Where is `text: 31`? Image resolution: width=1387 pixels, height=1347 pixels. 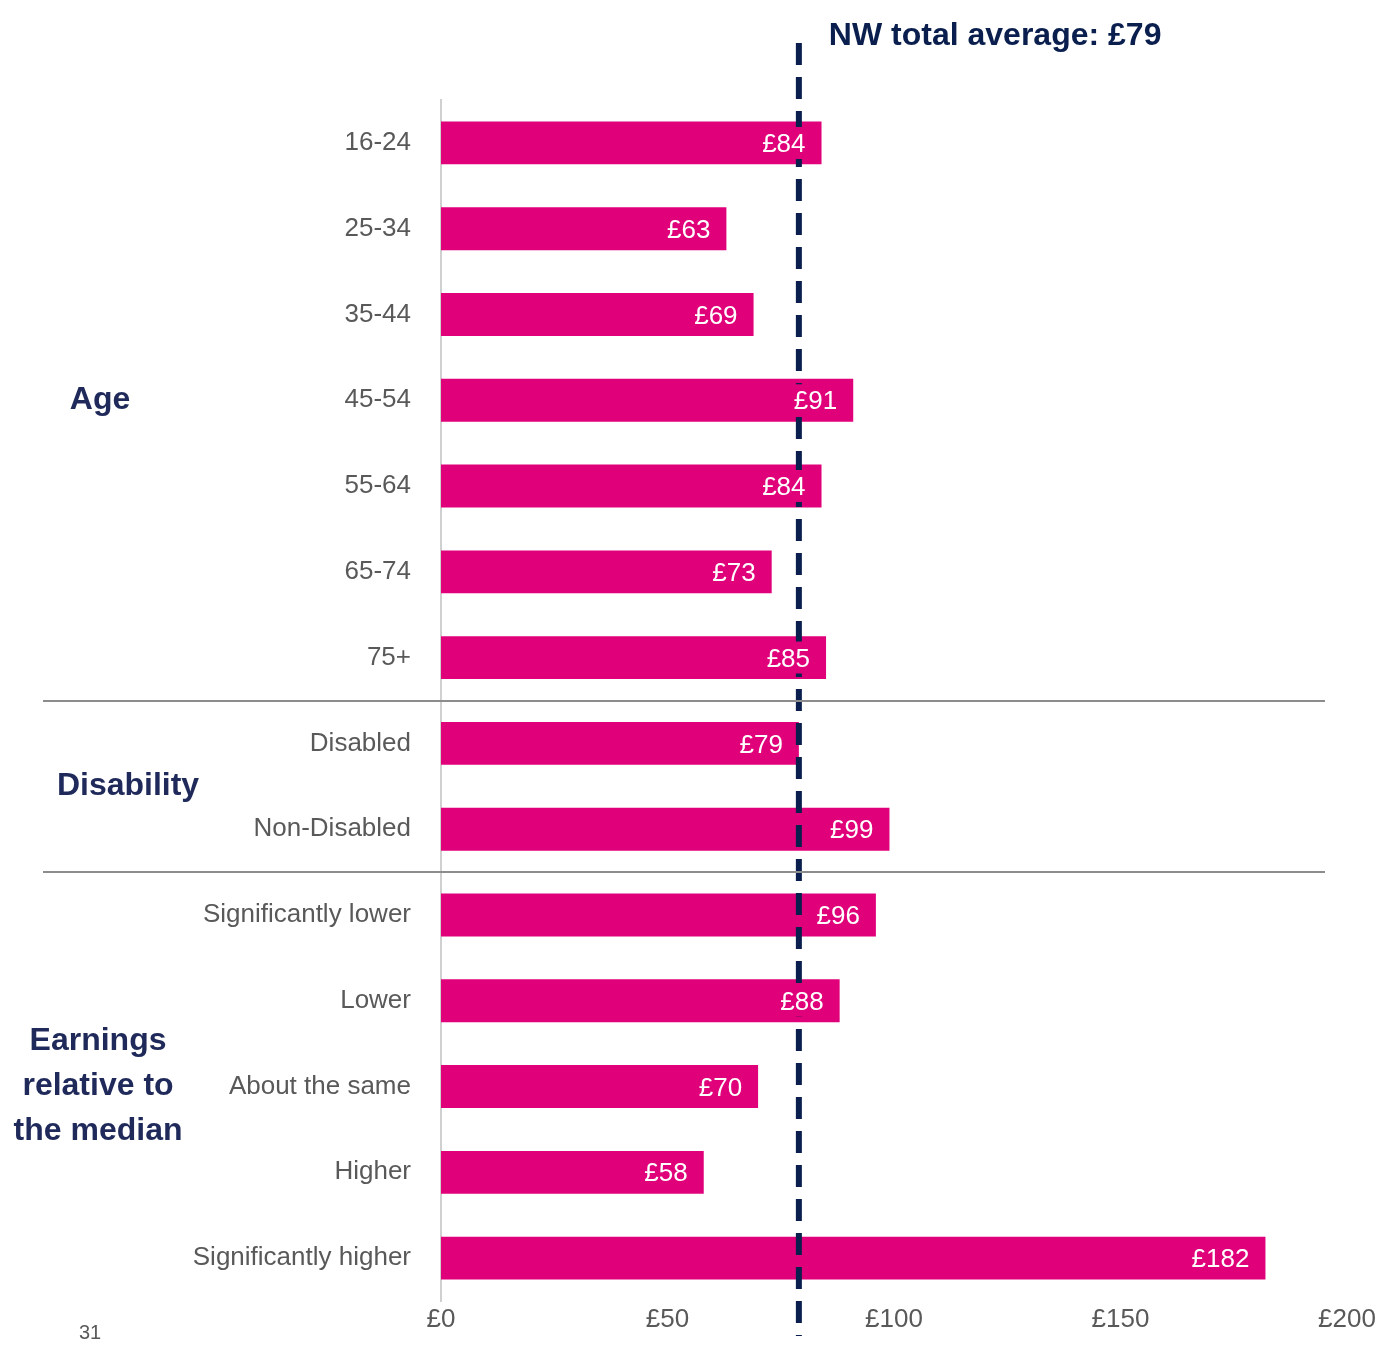 text: 31 is located at coordinates (90, 1331).